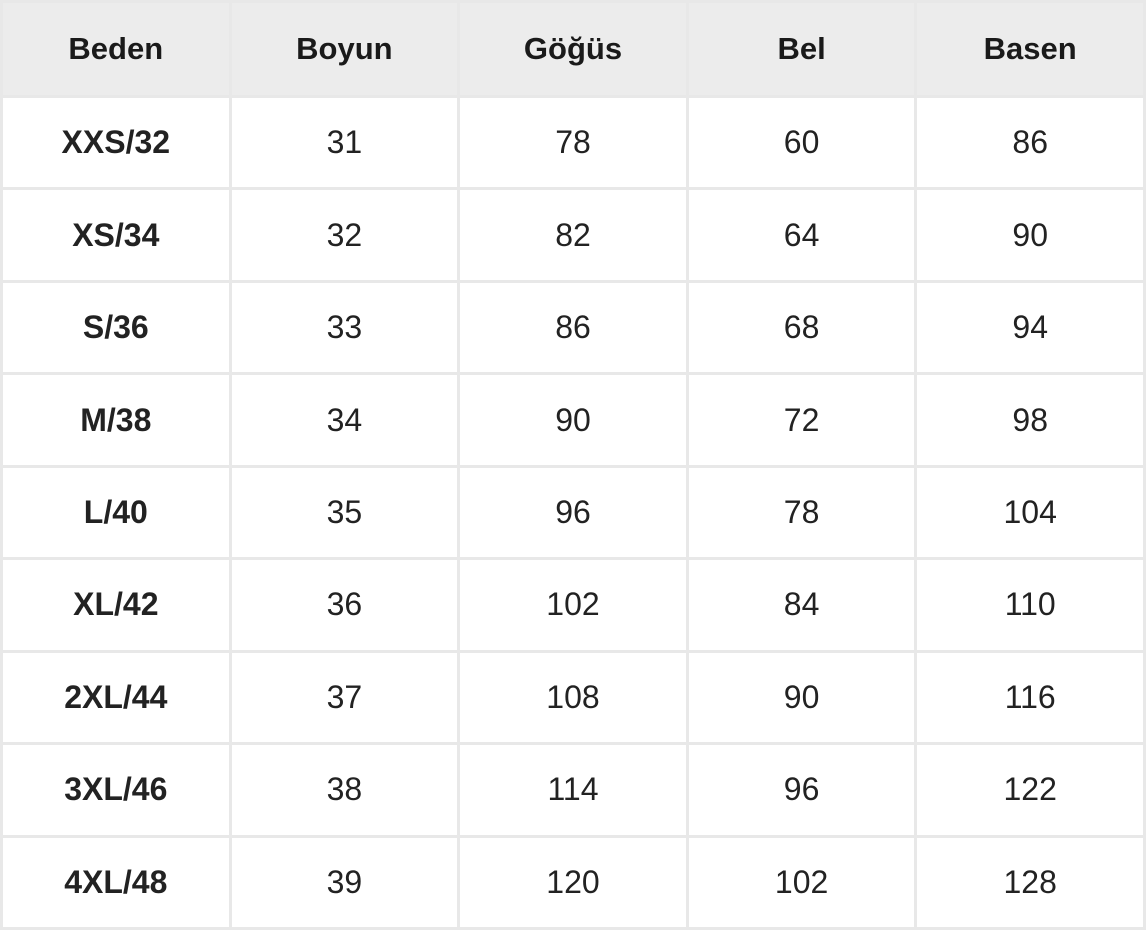  Describe the element at coordinates (344, 420) in the screenshot. I see `measurement-cell: 34` at that location.